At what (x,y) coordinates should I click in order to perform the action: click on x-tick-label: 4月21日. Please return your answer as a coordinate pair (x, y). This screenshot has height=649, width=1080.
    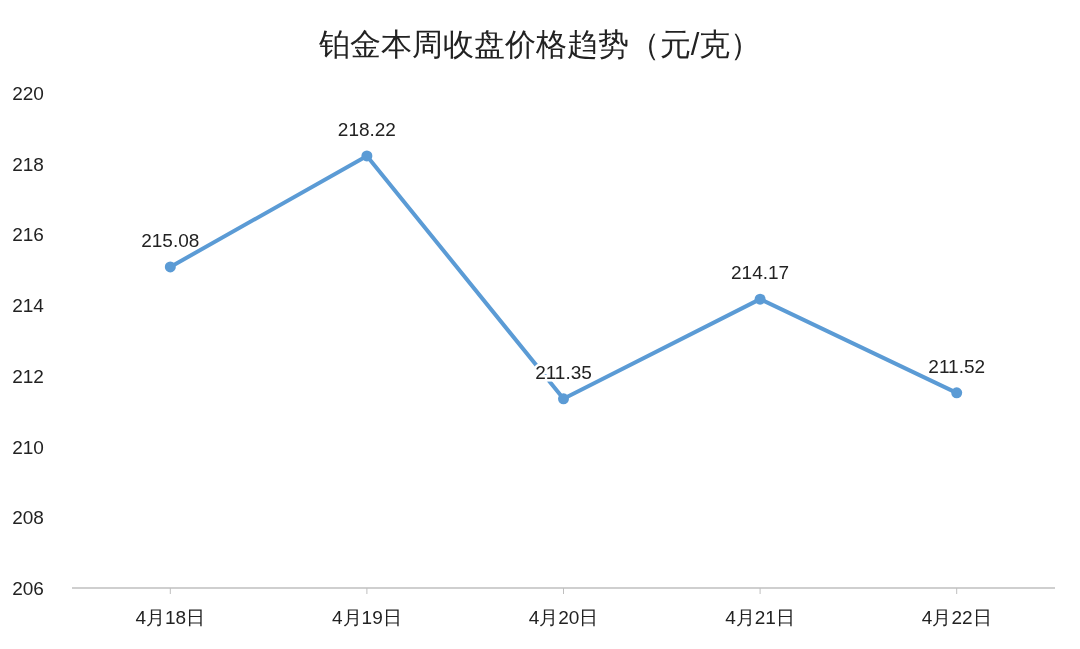
    Looking at the image, I should click on (760, 617).